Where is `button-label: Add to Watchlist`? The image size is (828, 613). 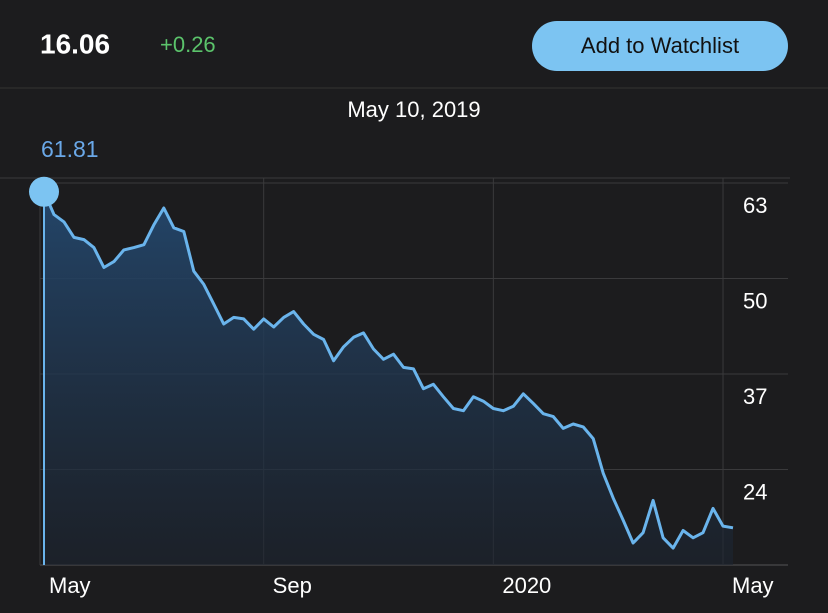
button-label: Add to Watchlist is located at coordinates (660, 45).